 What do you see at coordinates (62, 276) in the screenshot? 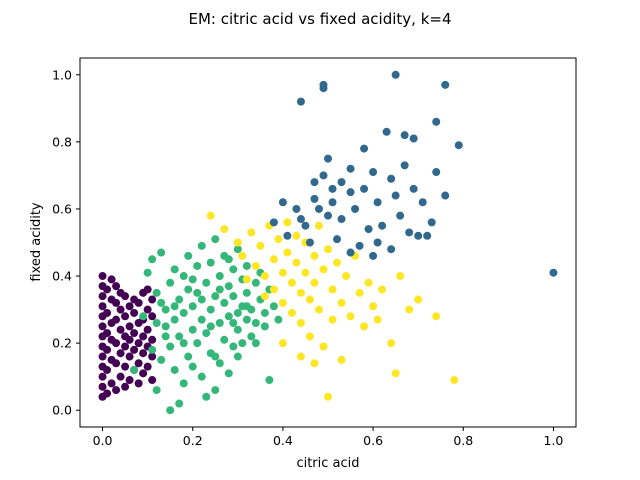
I see `y-tick-label: 0.4` at bounding box center [62, 276].